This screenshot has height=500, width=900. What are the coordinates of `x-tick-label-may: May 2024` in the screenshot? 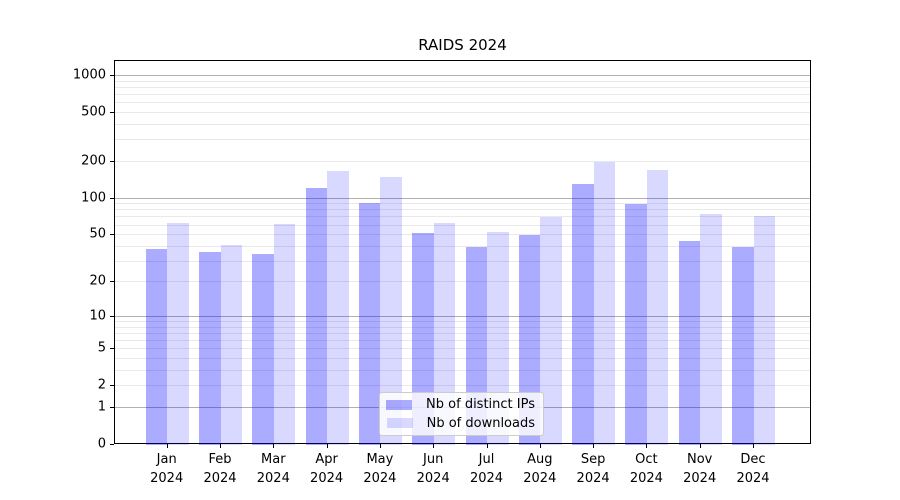 It's located at (380, 469).